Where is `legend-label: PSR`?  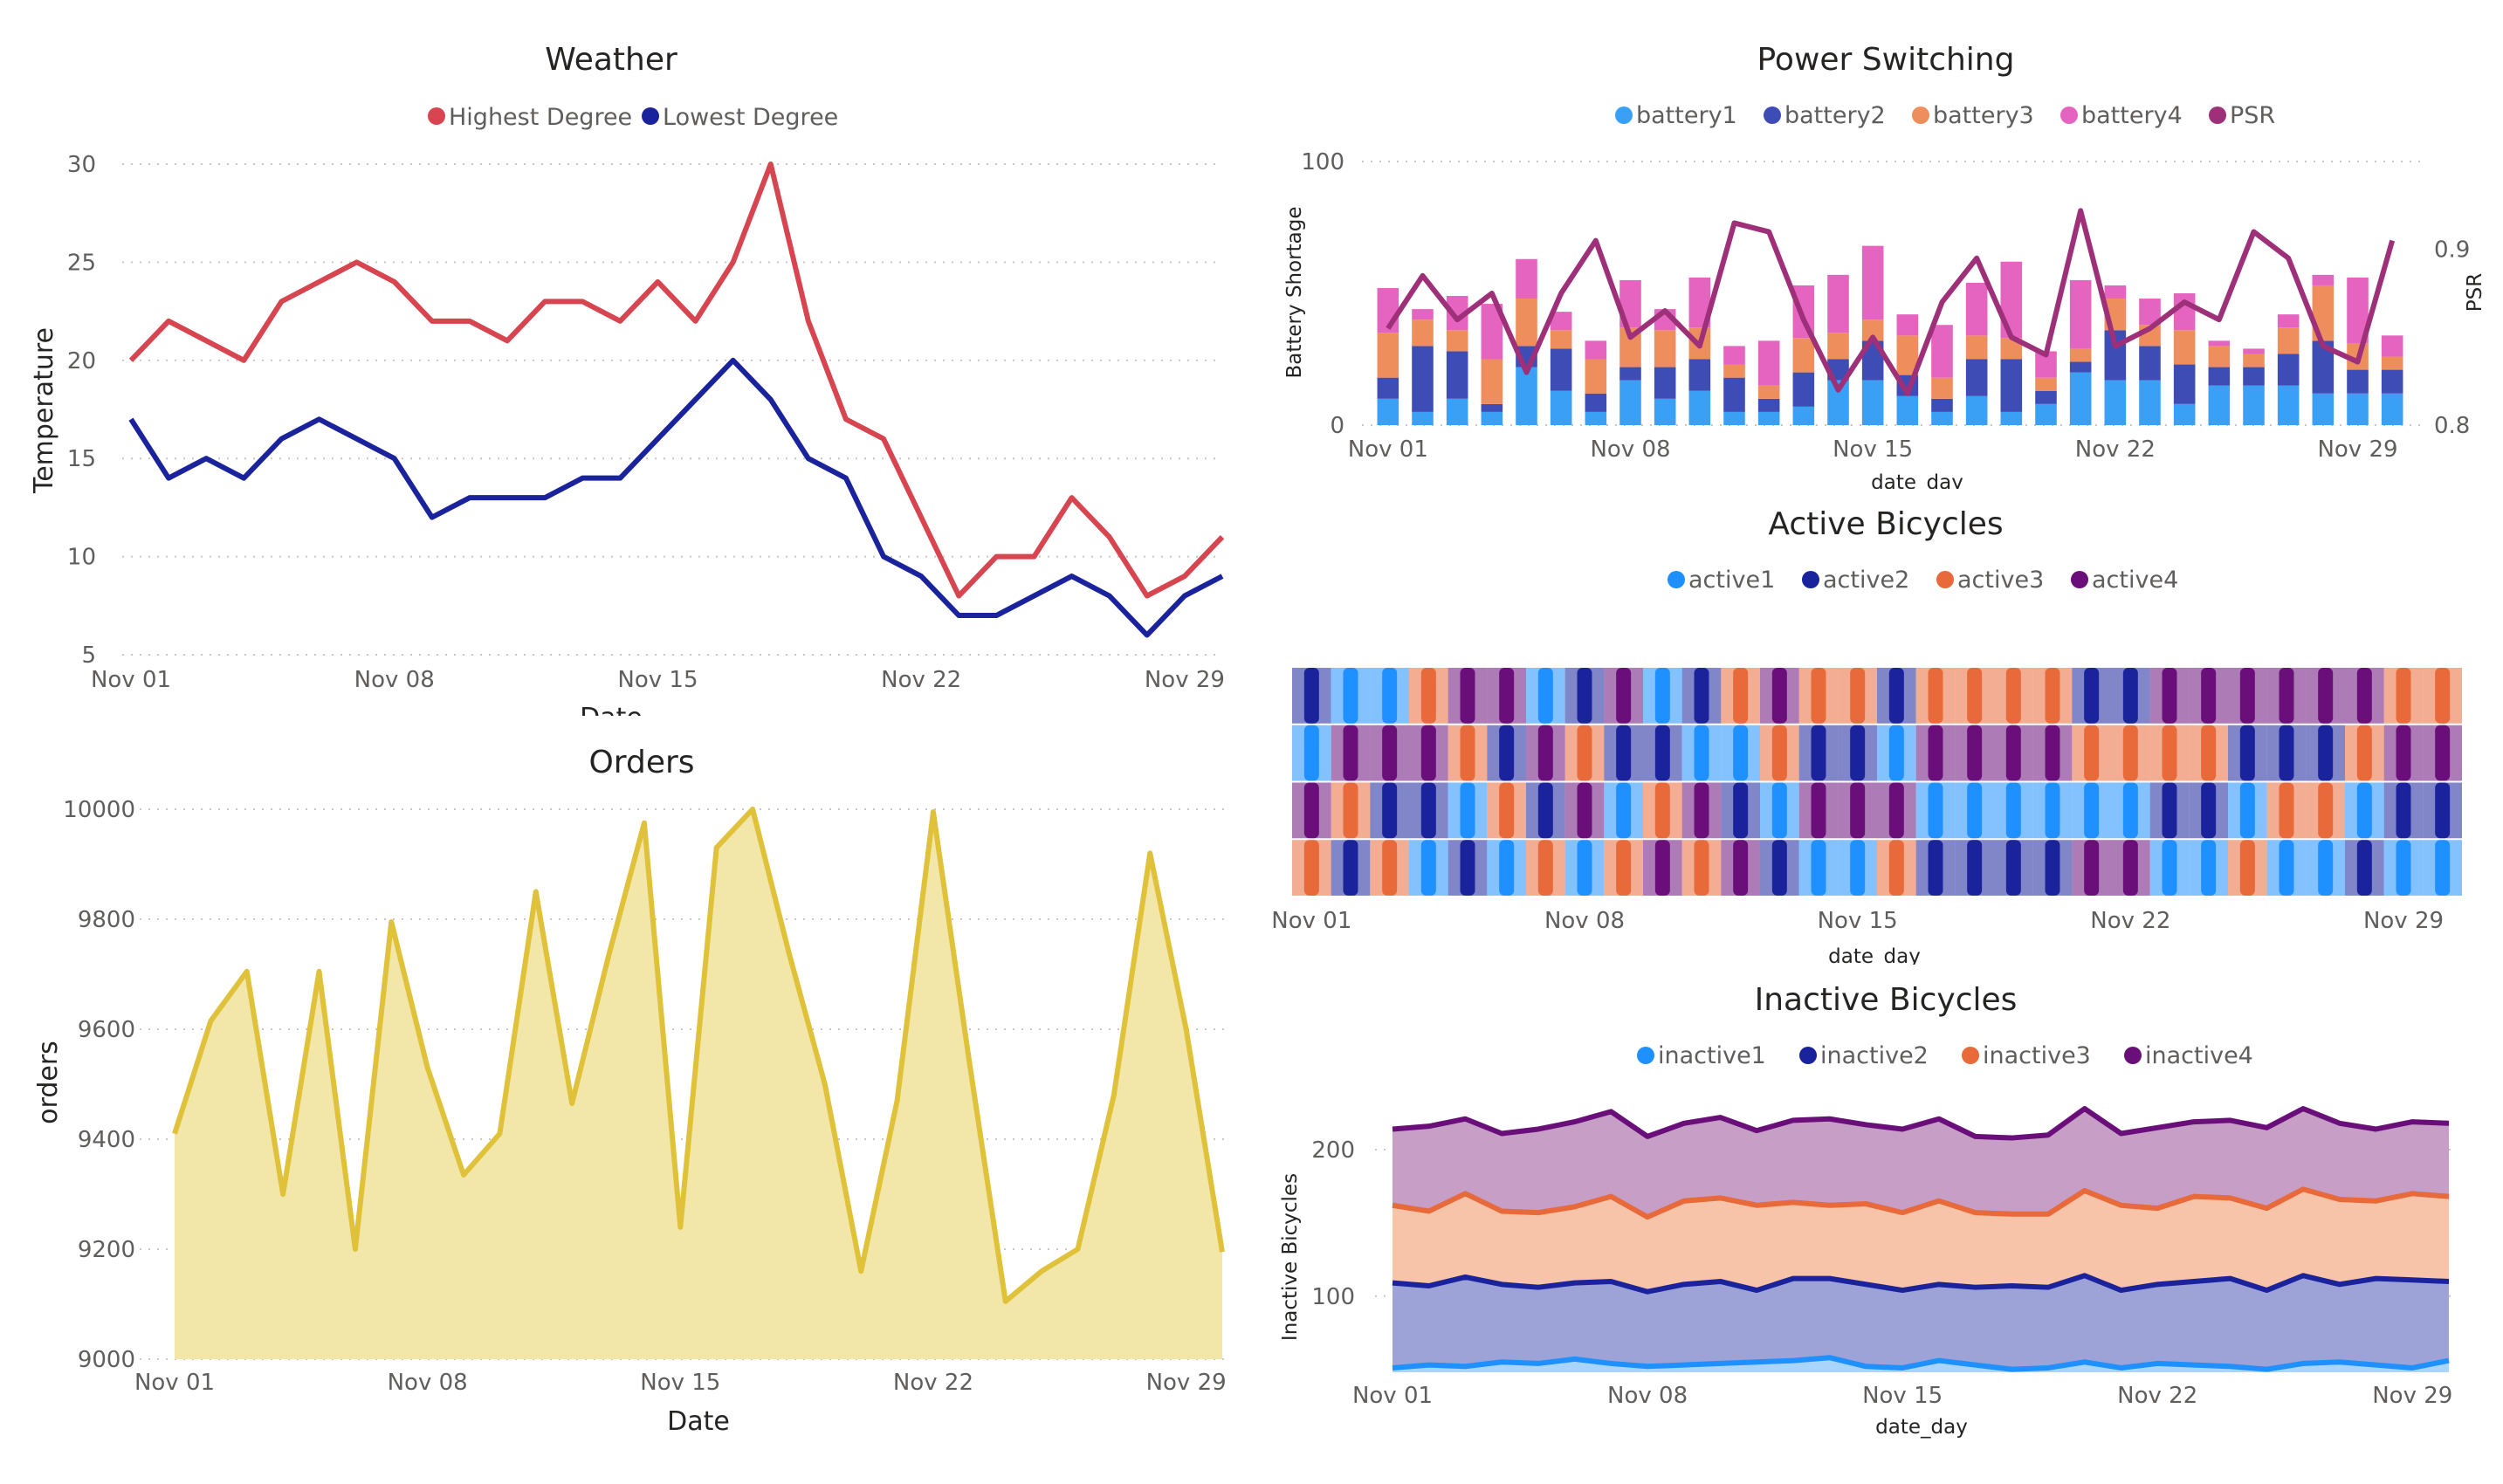 legend-label: PSR is located at coordinates (2252, 116).